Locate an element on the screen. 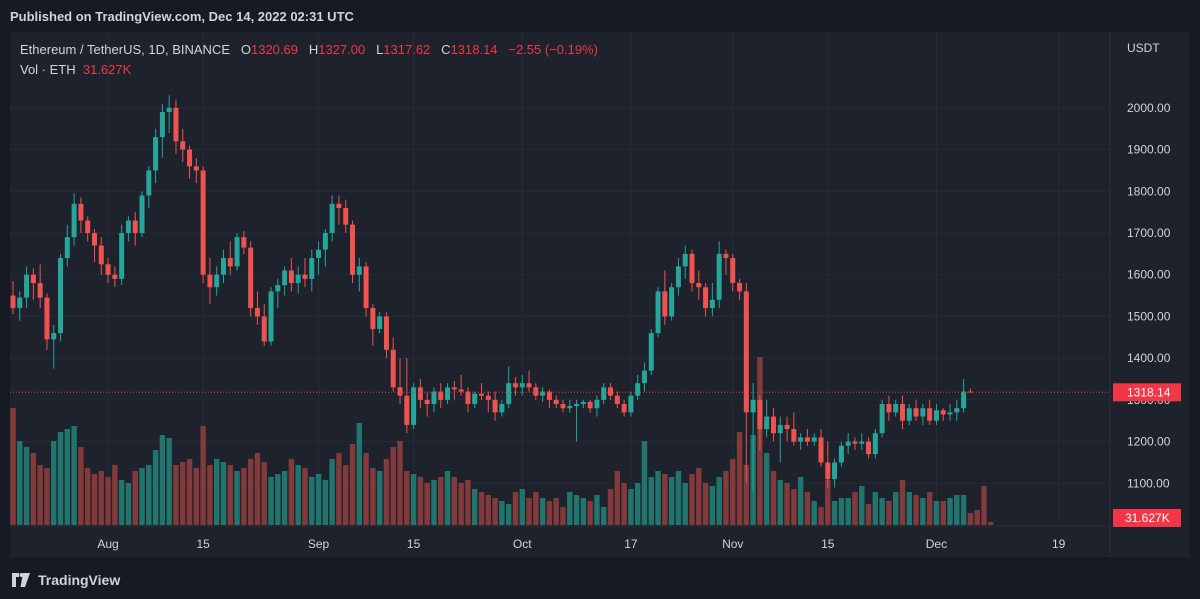 Image resolution: width=1200 pixels, height=599 pixels. volume-label: Vol · ETH is located at coordinates (48, 69).